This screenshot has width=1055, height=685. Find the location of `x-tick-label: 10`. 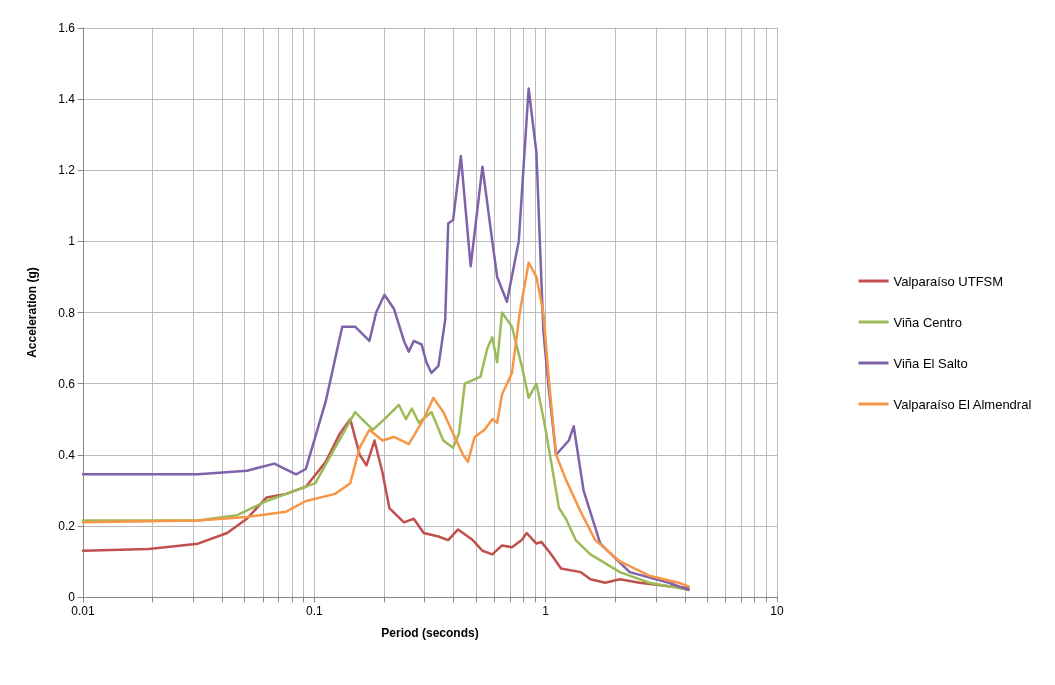

x-tick-label: 10 is located at coordinates (777, 611).